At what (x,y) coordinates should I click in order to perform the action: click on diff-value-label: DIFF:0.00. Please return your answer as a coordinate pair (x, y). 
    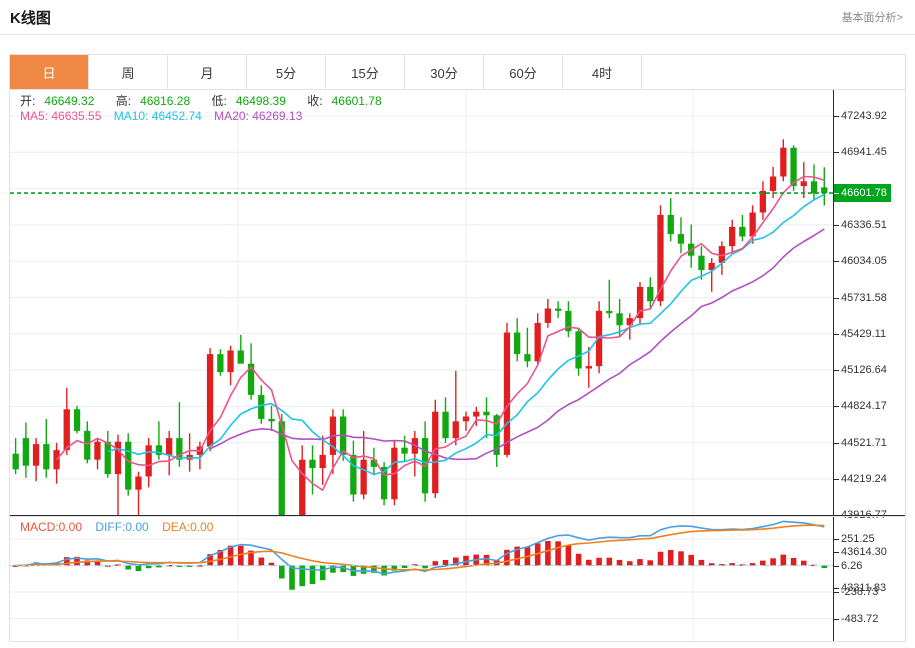
    Looking at the image, I should click on (122, 527).